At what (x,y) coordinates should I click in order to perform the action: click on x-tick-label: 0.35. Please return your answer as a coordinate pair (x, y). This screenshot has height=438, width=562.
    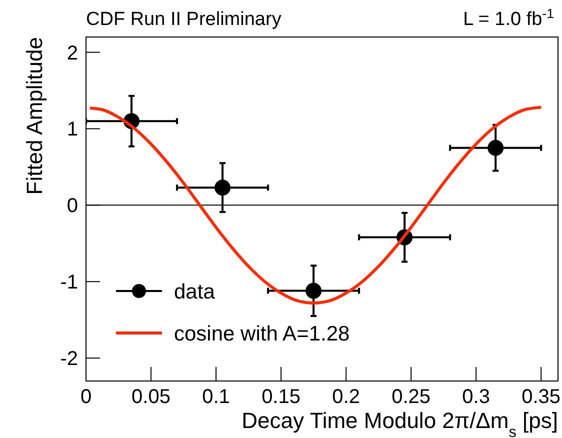
    Looking at the image, I should click on (541, 397).